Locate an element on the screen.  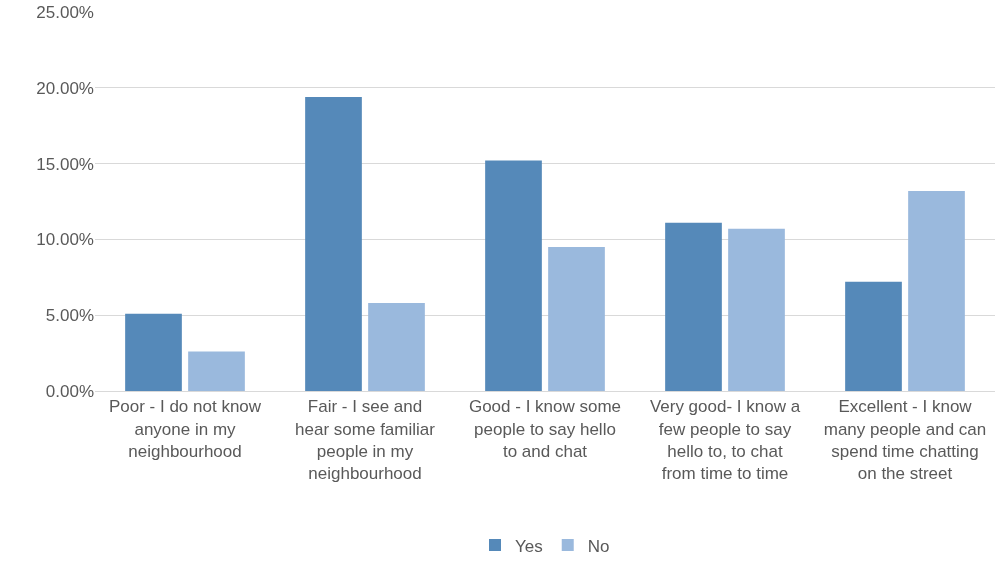
y-tick-label: 0.00% is located at coordinates (69, 391).